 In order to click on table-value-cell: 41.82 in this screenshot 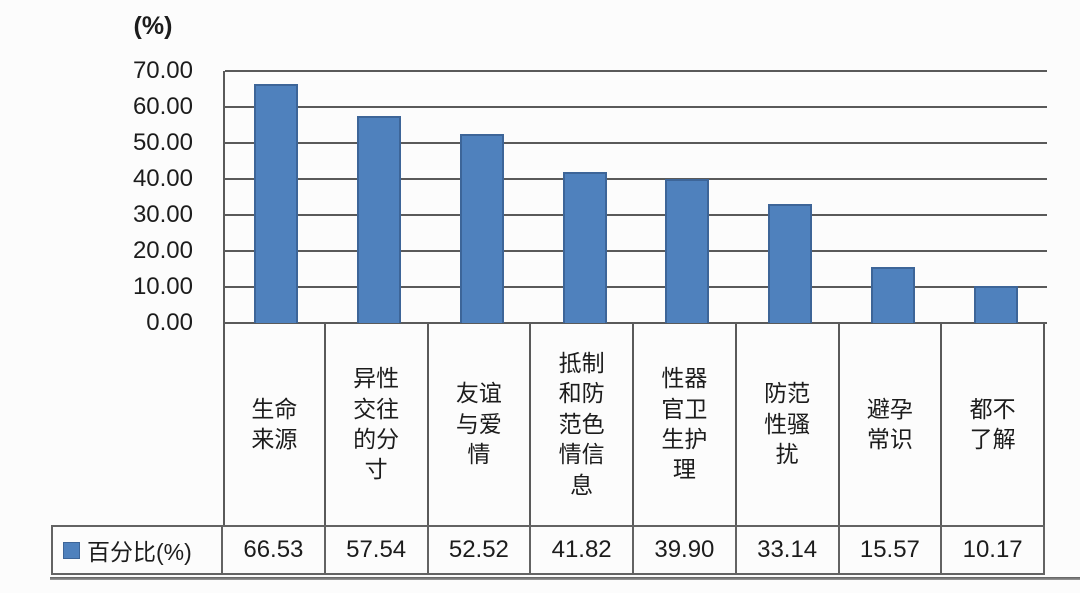, I will do `click(582, 550)`.